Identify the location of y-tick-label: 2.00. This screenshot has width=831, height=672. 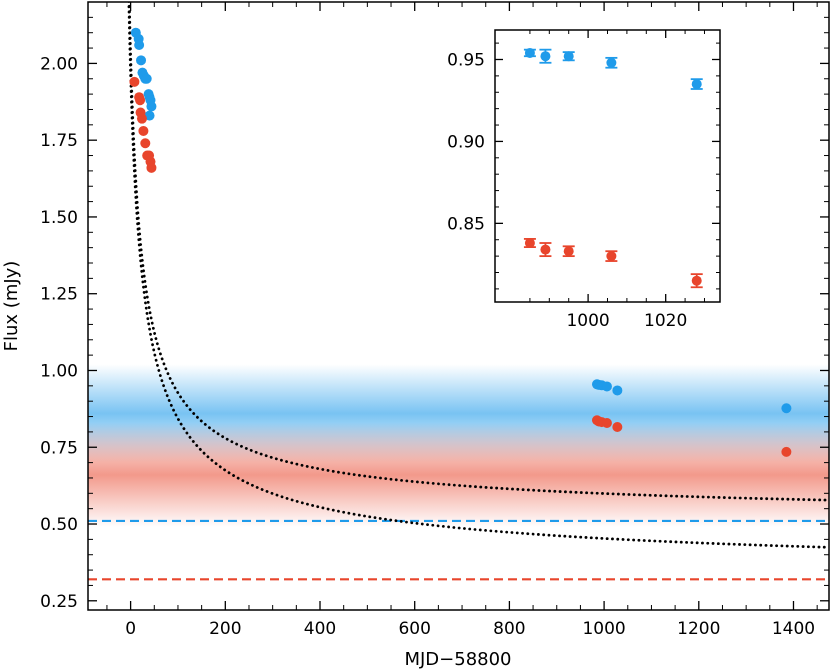
(59, 64).